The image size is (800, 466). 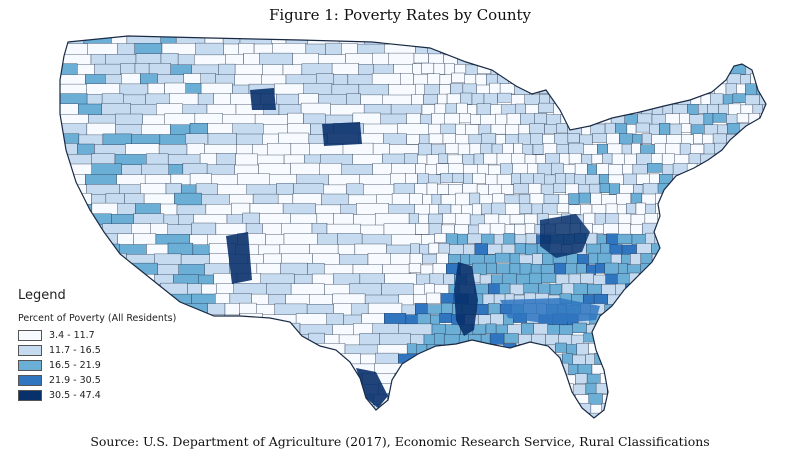 What do you see at coordinates (400, 15) in the screenshot?
I see `figure-title: Figure 1: Poverty Rates by County` at bounding box center [400, 15].